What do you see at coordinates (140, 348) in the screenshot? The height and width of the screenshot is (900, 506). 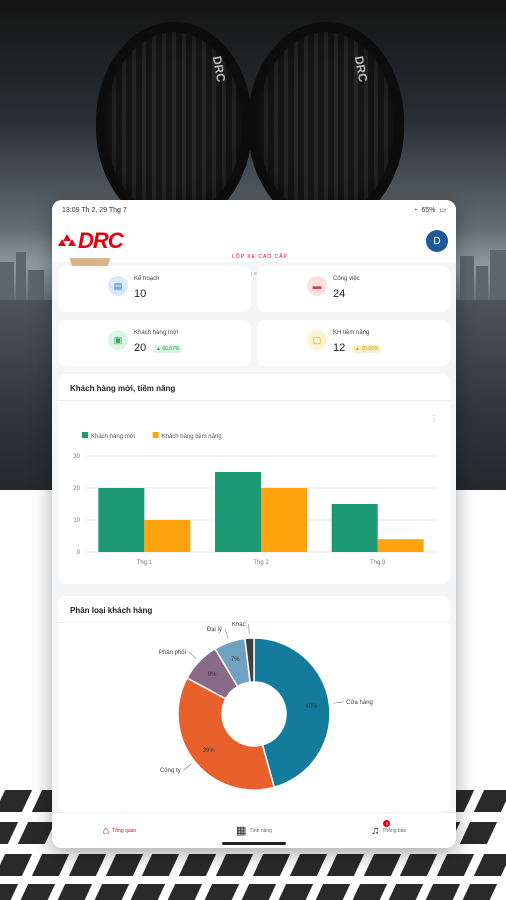 I see `kpi-value: 20` at bounding box center [140, 348].